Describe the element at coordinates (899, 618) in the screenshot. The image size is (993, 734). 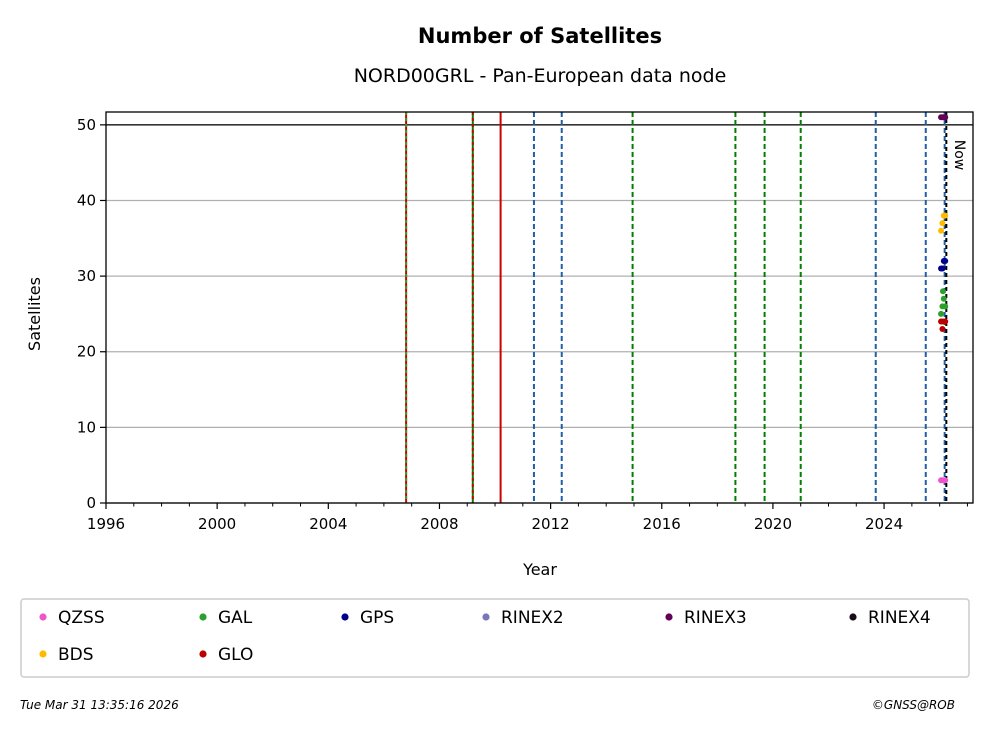
I see `legend-label-rinex4: RINEX4` at that location.